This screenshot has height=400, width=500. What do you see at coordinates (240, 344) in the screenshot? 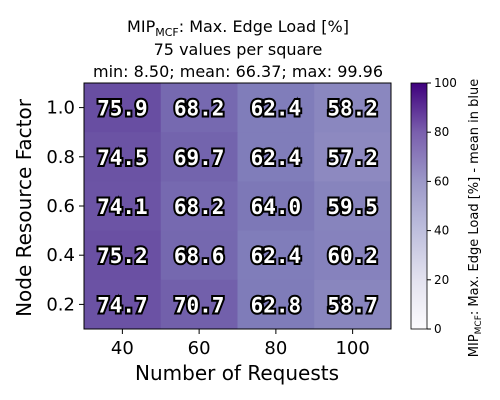
I see `x-axis-ticks: 40 60 80 100` at bounding box center [240, 344].